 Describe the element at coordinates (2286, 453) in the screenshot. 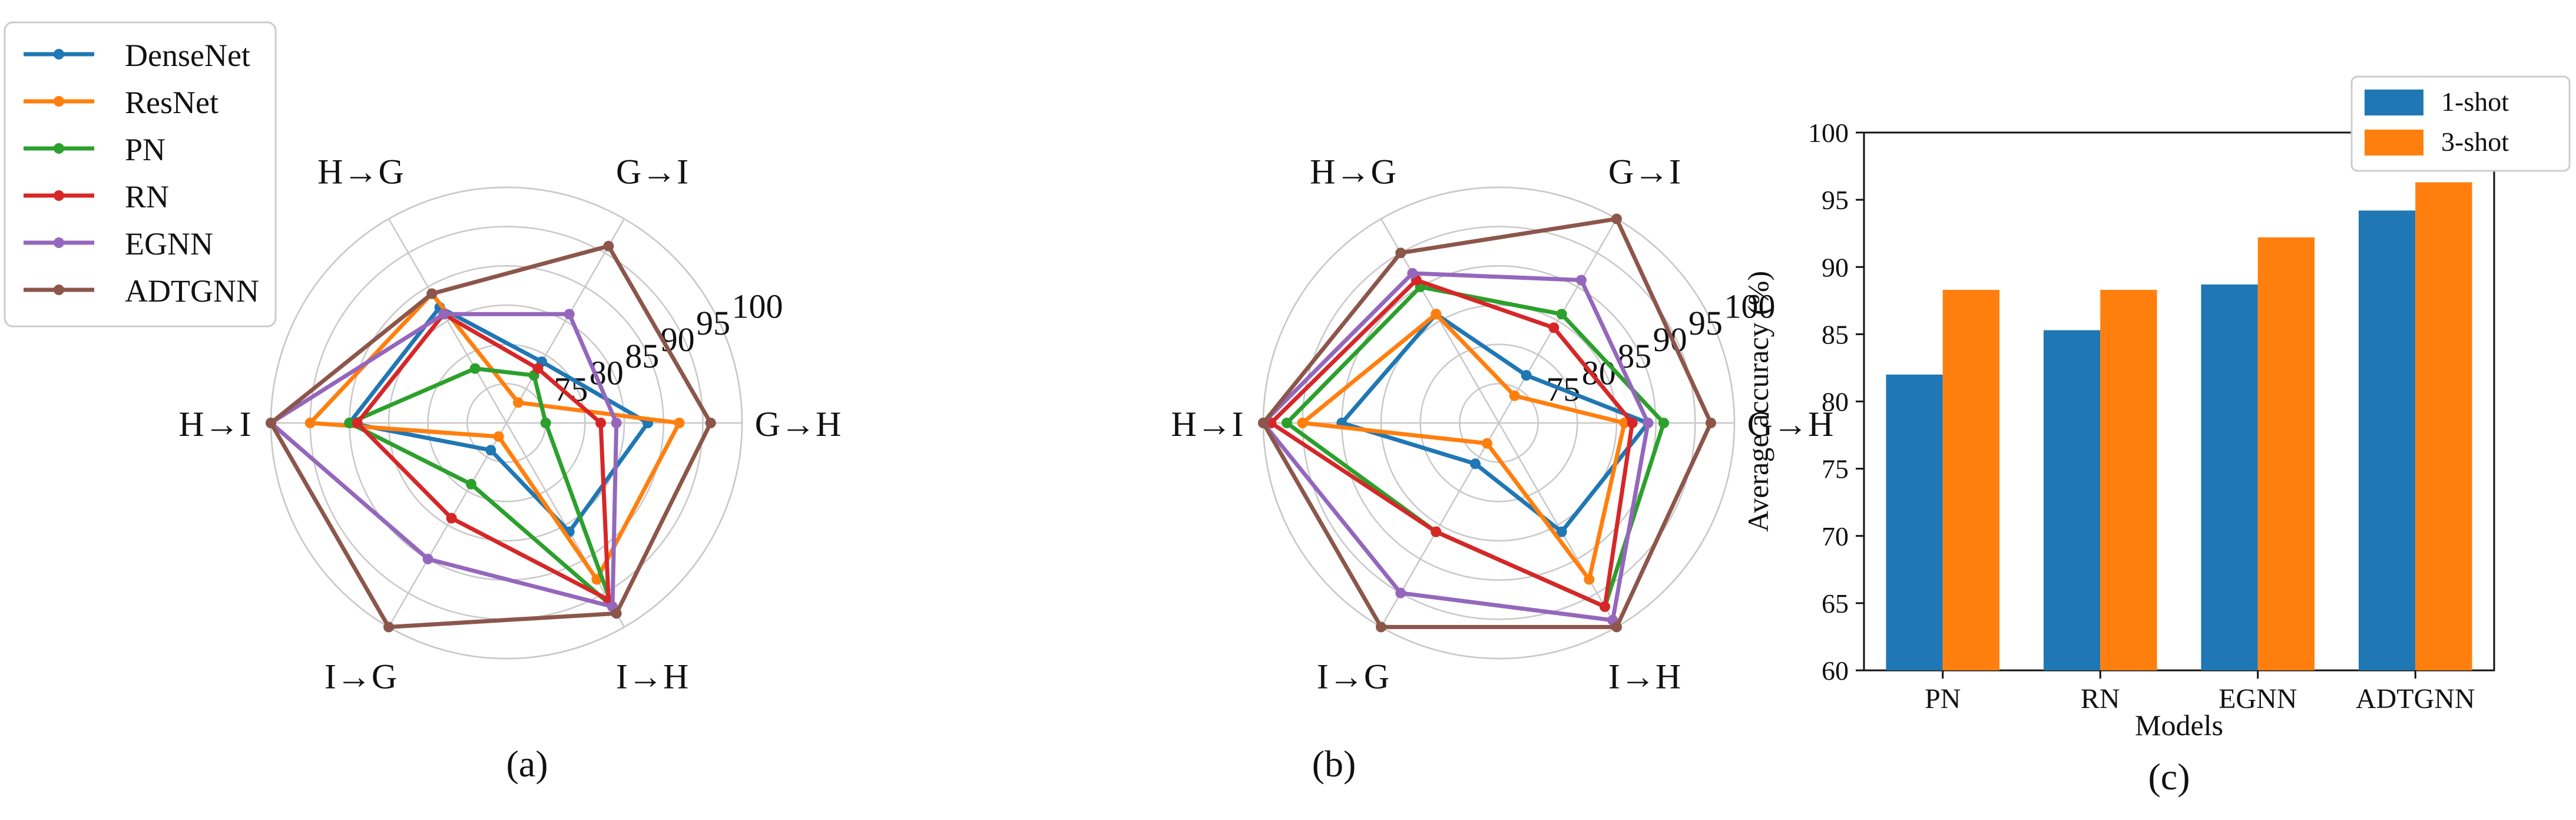

I see `bar-3-shot-egnn` at that location.